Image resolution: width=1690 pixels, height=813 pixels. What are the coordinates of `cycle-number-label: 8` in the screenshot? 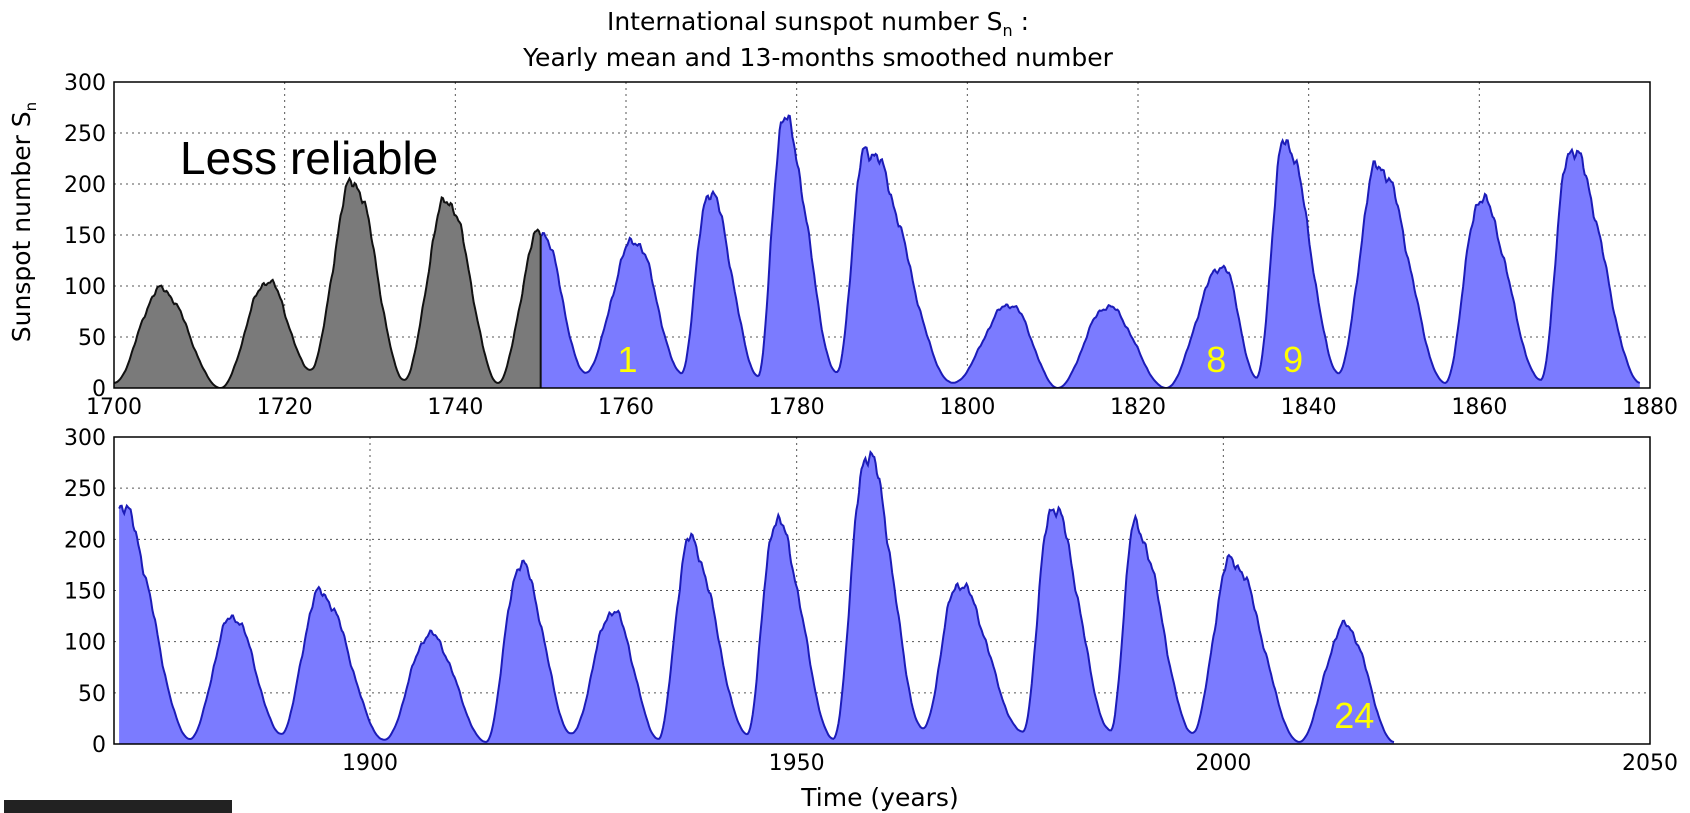 It's located at (1216, 359).